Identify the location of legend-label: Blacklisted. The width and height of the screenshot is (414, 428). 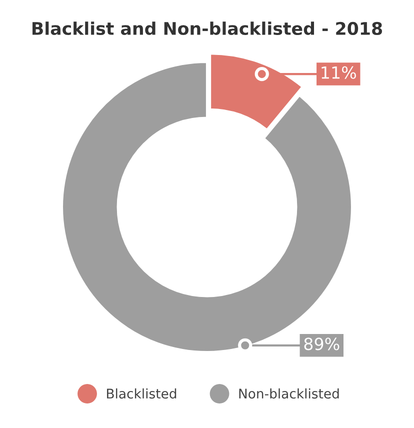
(141, 393).